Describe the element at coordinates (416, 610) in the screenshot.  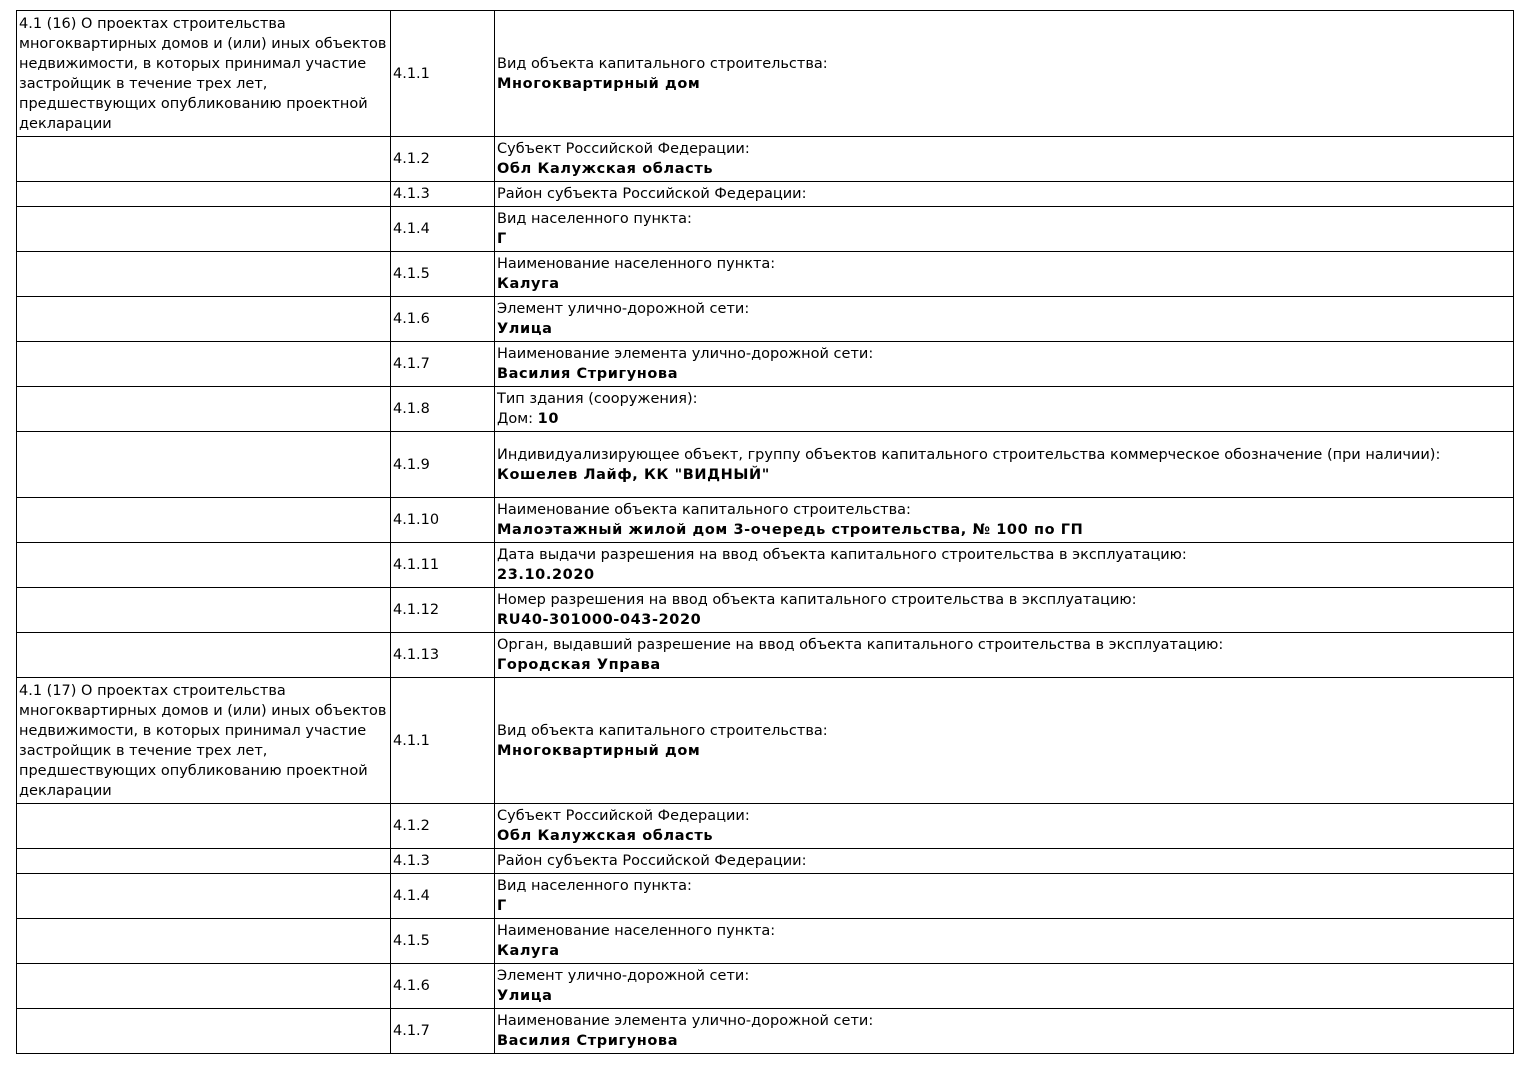
I see `item-number: 4.1.12` at that location.